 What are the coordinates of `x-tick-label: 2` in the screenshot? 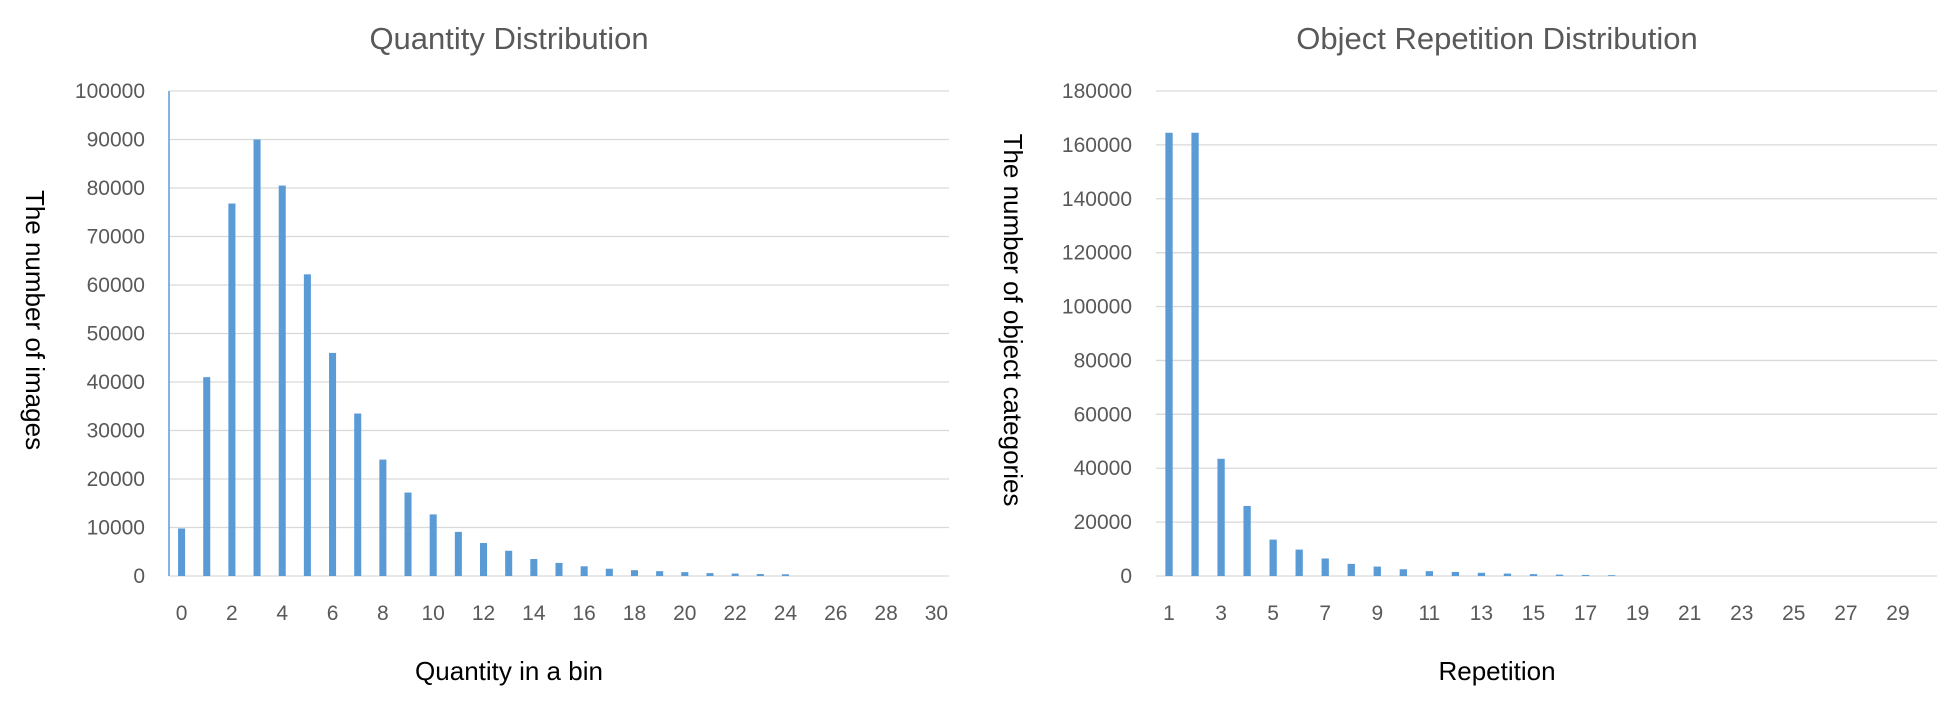 It's located at (232, 613).